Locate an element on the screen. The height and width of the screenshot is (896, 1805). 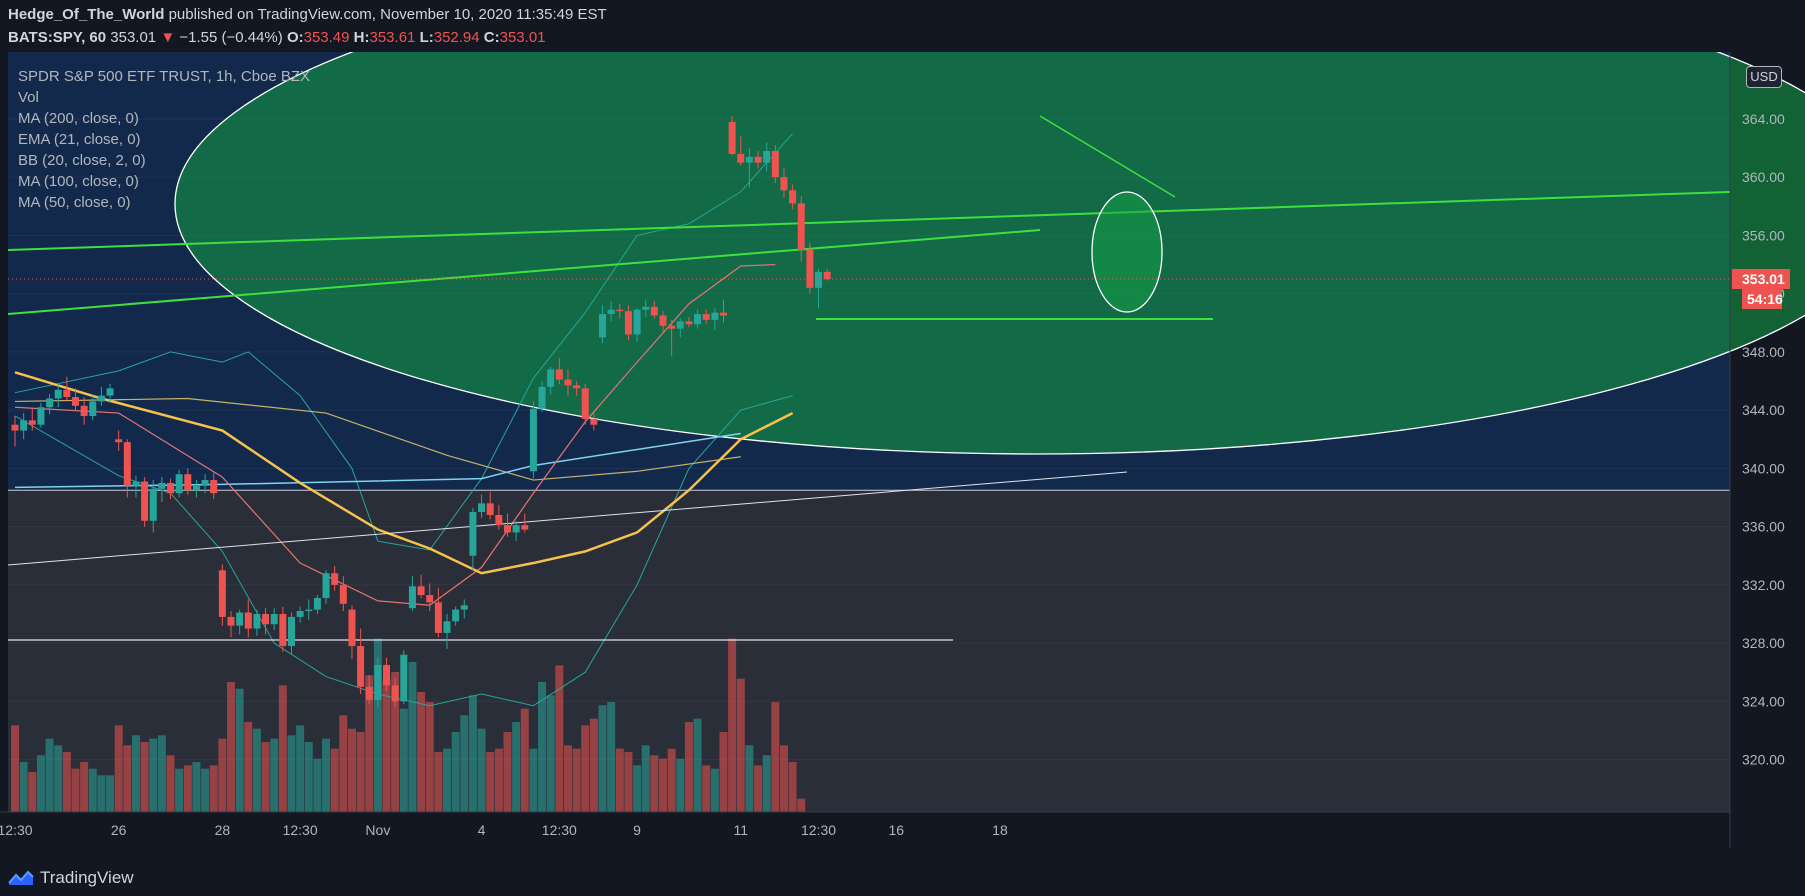
legend-ma50: MA (50, close, 0) is located at coordinates (74, 202).